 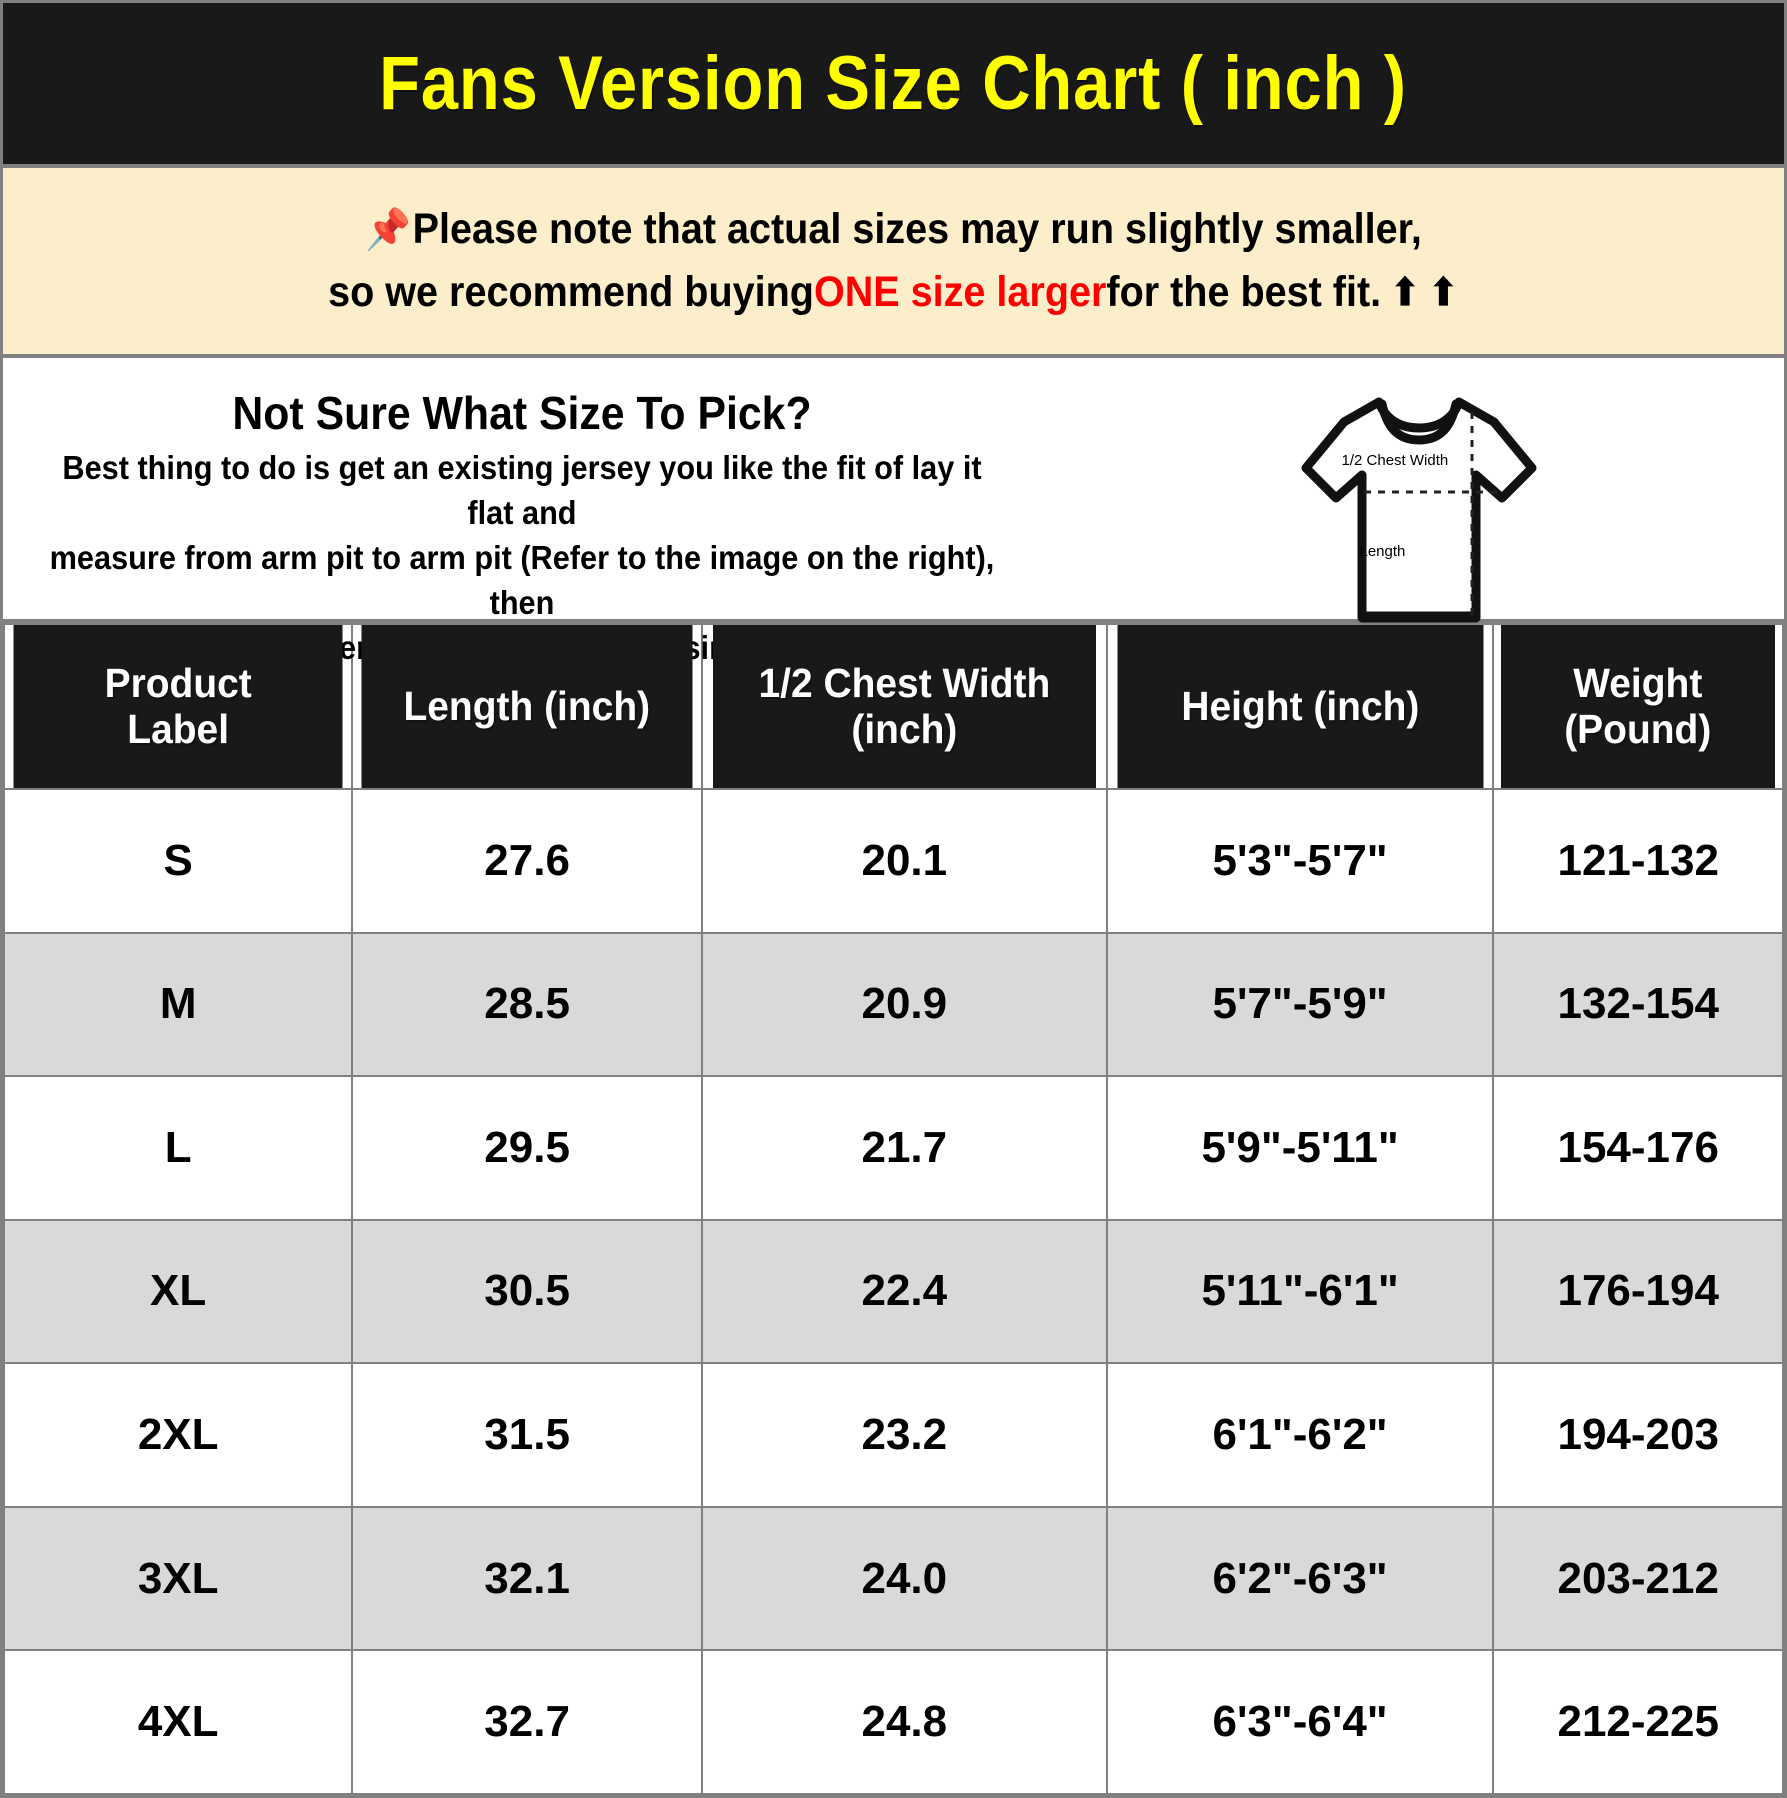 I want to click on info-heading: Not Sure What Size To Pick?, so click(x=522, y=413).